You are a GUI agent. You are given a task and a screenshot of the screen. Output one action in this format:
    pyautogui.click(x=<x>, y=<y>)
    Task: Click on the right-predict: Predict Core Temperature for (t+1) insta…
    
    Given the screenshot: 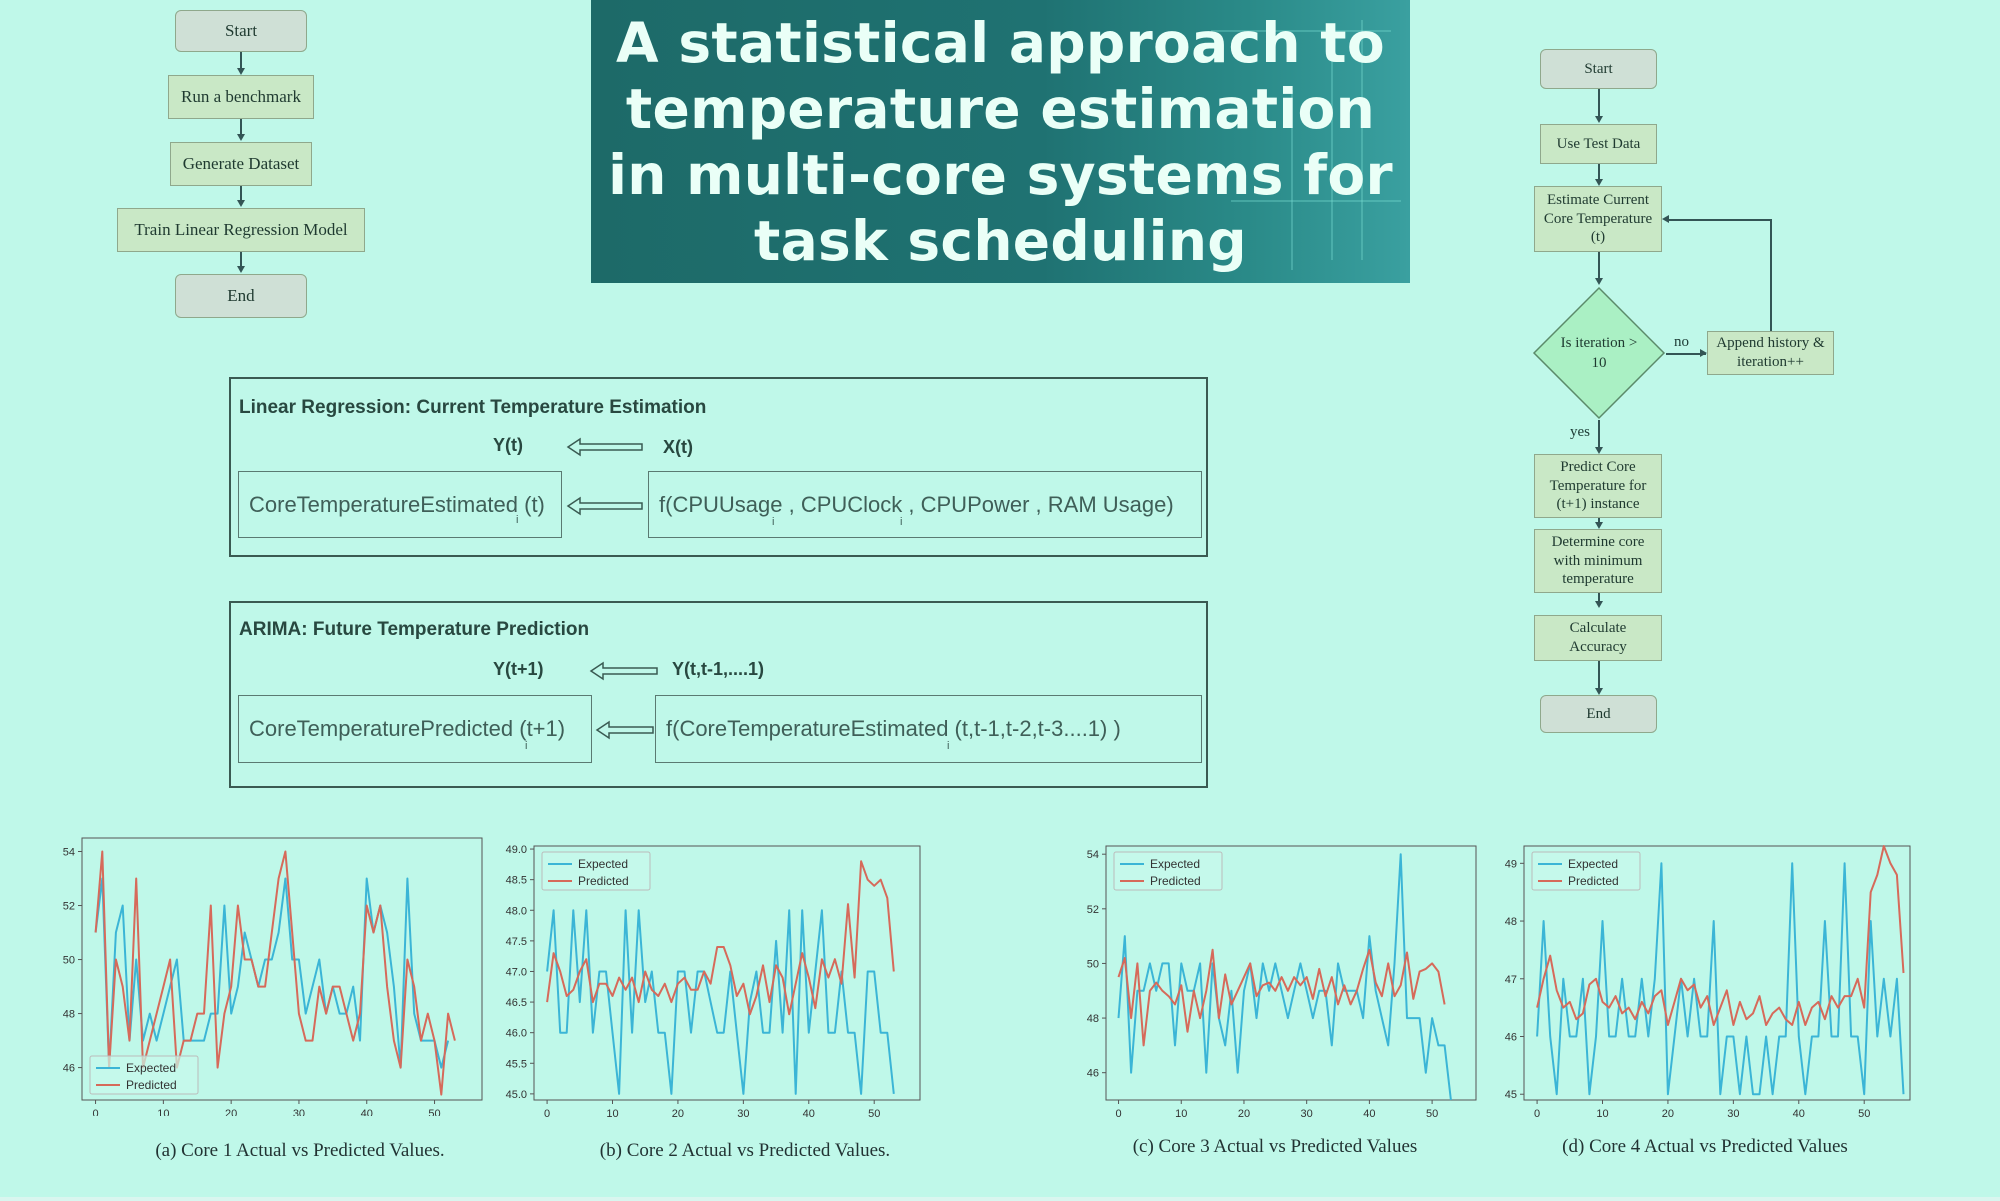 What is the action you would take?
    pyautogui.click(x=1598, y=486)
    